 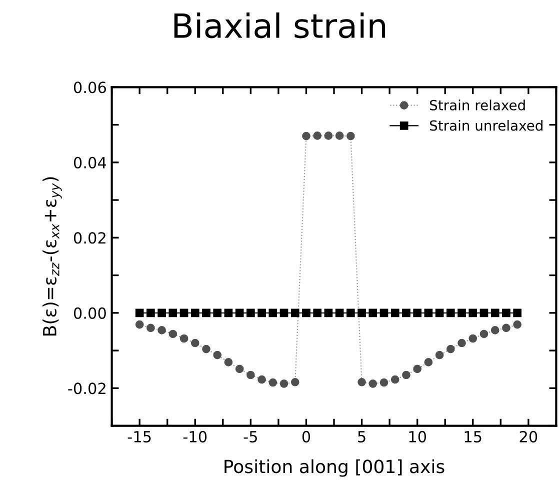 What do you see at coordinates (139, 436) in the screenshot?
I see `x-tick-label: -15` at bounding box center [139, 436].